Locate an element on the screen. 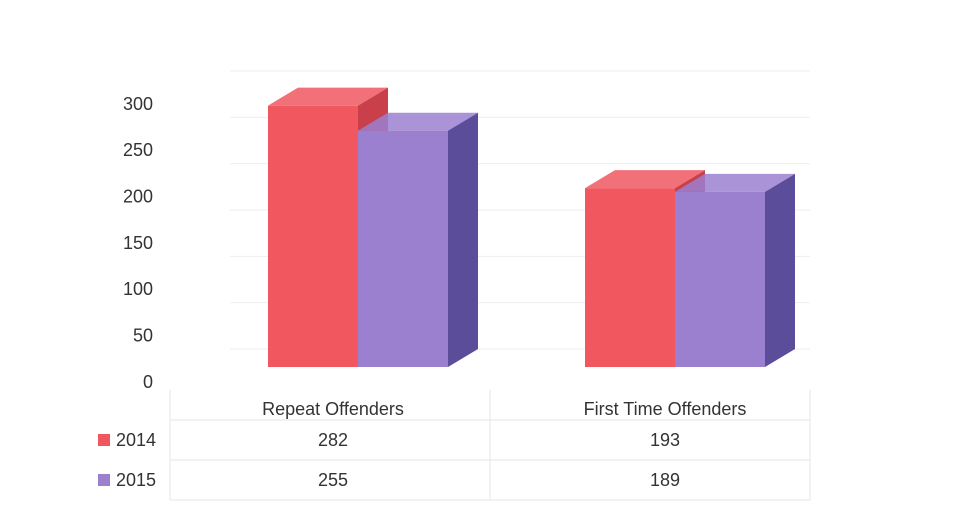 This screenshot has width=959, height=508. legend-label: 2014 is located at coordinates (136, 440).